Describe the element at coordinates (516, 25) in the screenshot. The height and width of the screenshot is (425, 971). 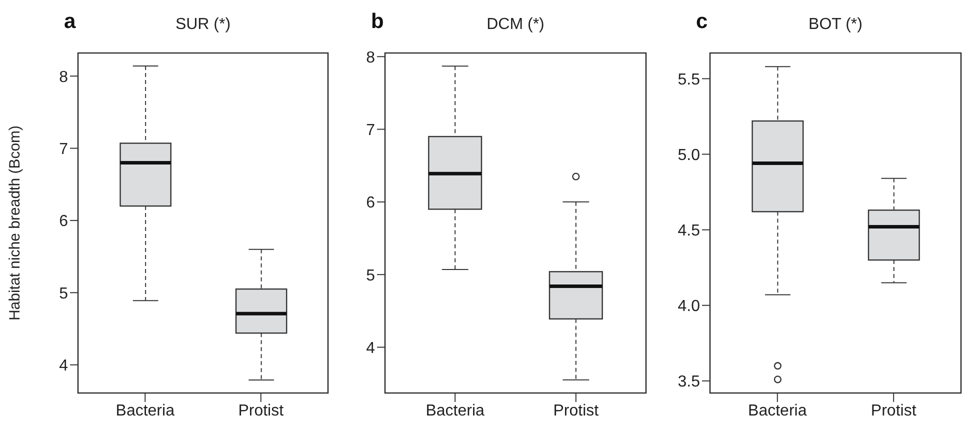
I see `chart-title: DCM (*)` at that location.